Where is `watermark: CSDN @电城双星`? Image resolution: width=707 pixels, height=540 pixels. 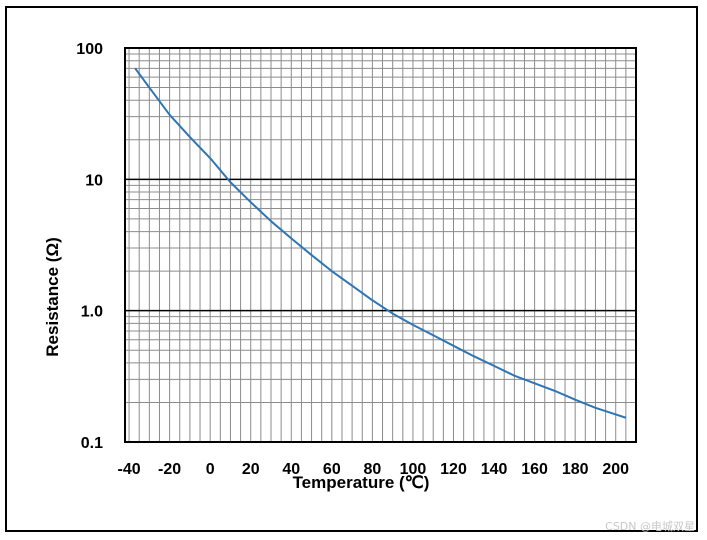 watermark: CSDN @电城双星 is located at coordinates (650, 526).